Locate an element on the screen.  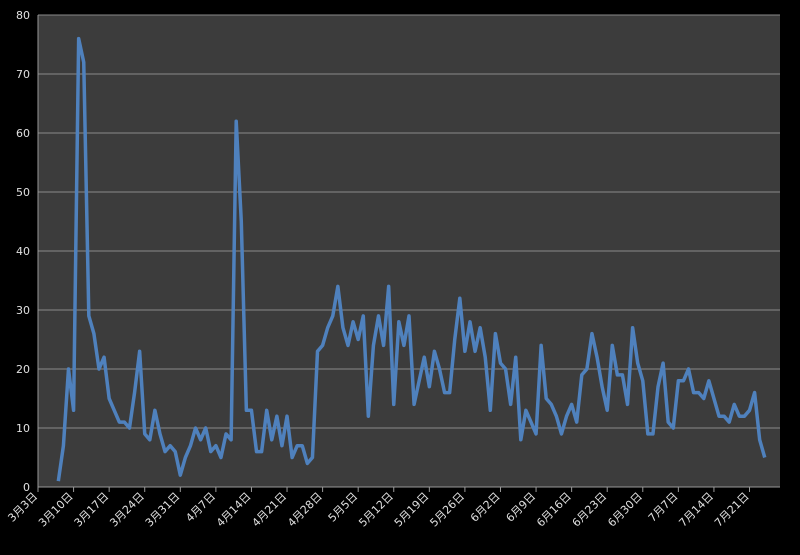
y-tick-label: 70 is located at coordinates (23, 74).